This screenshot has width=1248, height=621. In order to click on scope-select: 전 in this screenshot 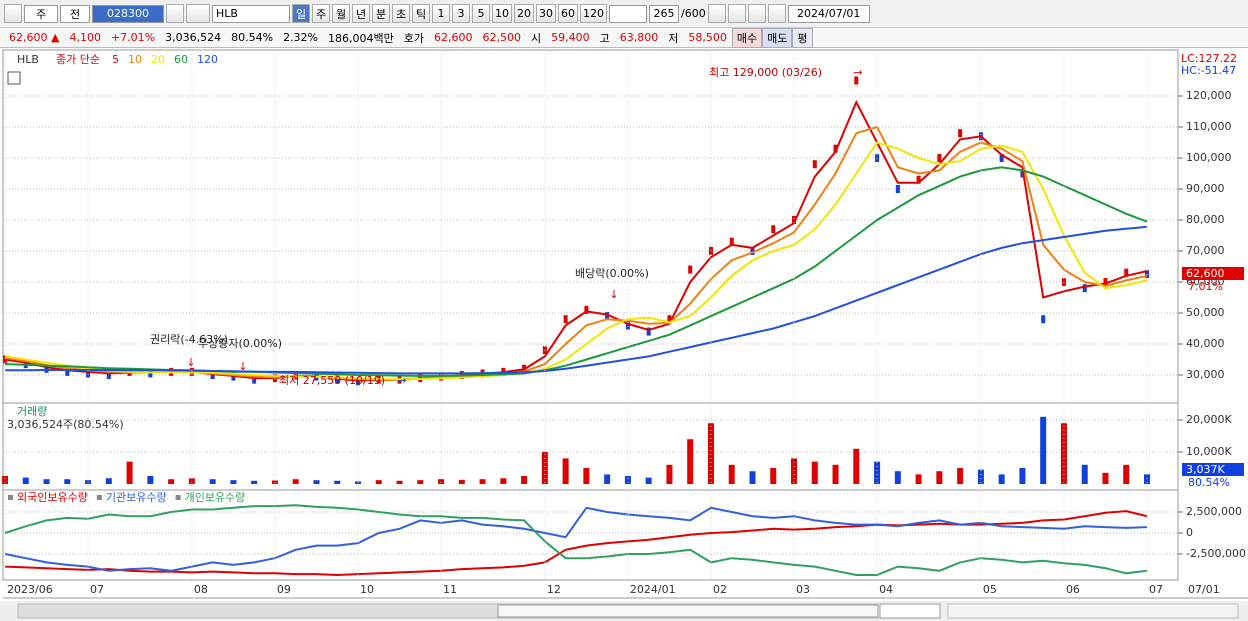, I will do `click(75, 13)`.